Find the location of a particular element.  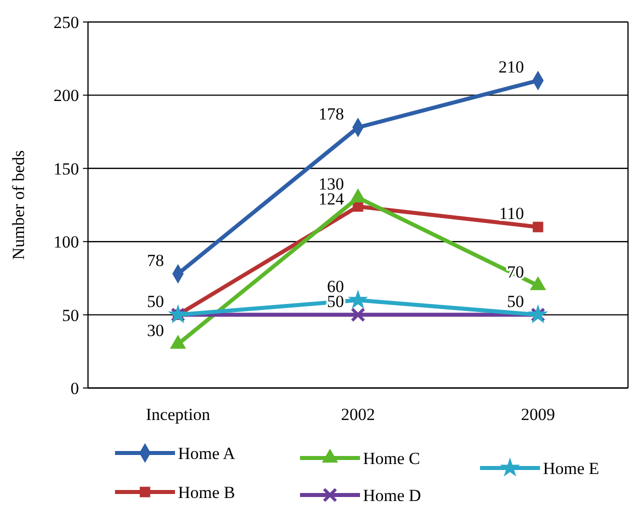

x-tick-label: Inception is located at coordinates (178, 414).